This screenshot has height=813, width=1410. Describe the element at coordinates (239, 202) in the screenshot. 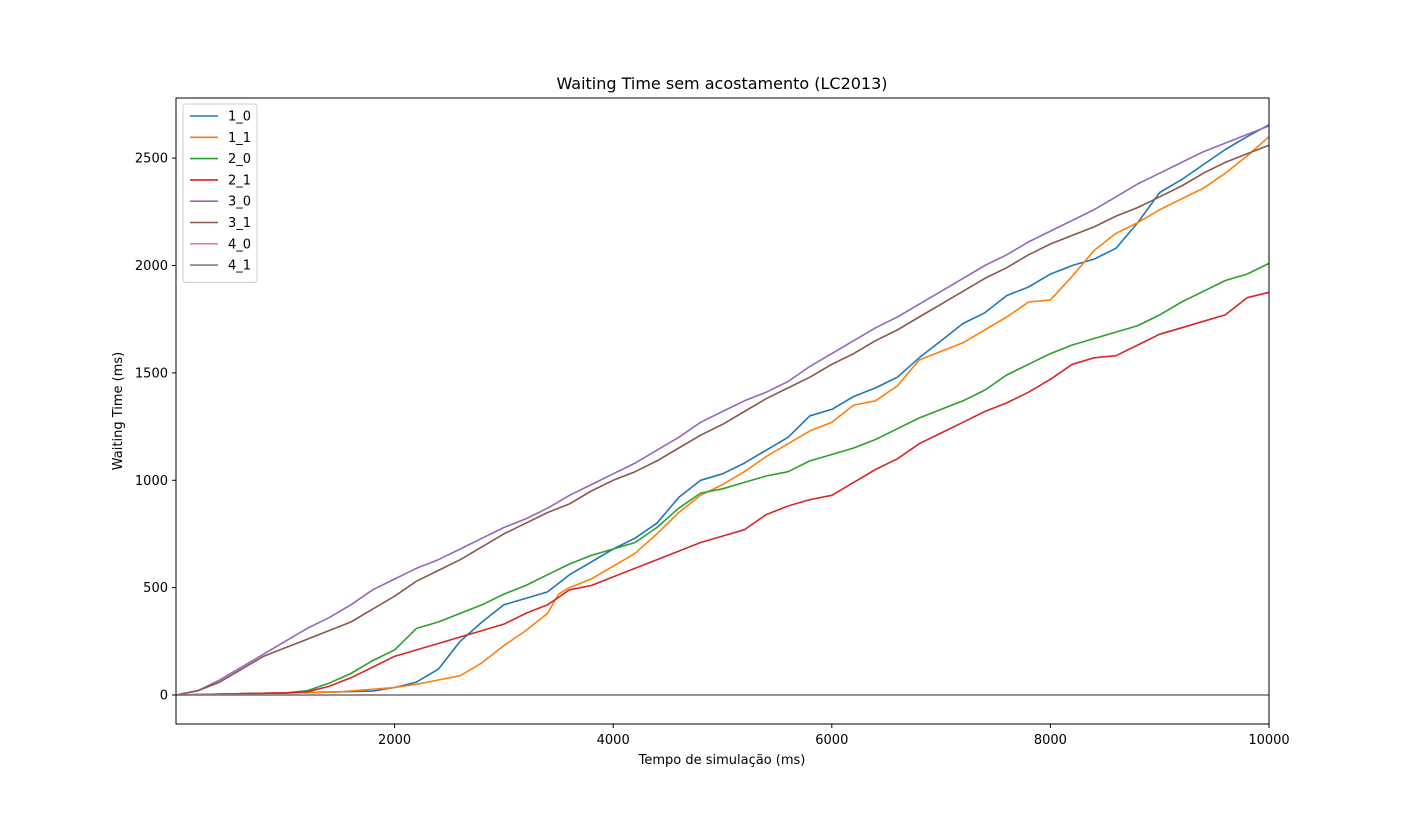

I see `legend-label: 3_0` at that location.